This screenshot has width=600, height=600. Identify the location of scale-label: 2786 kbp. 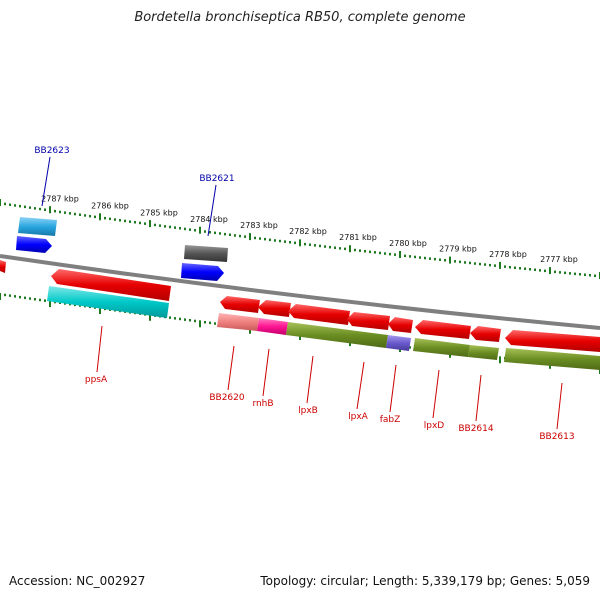
(110, 206).